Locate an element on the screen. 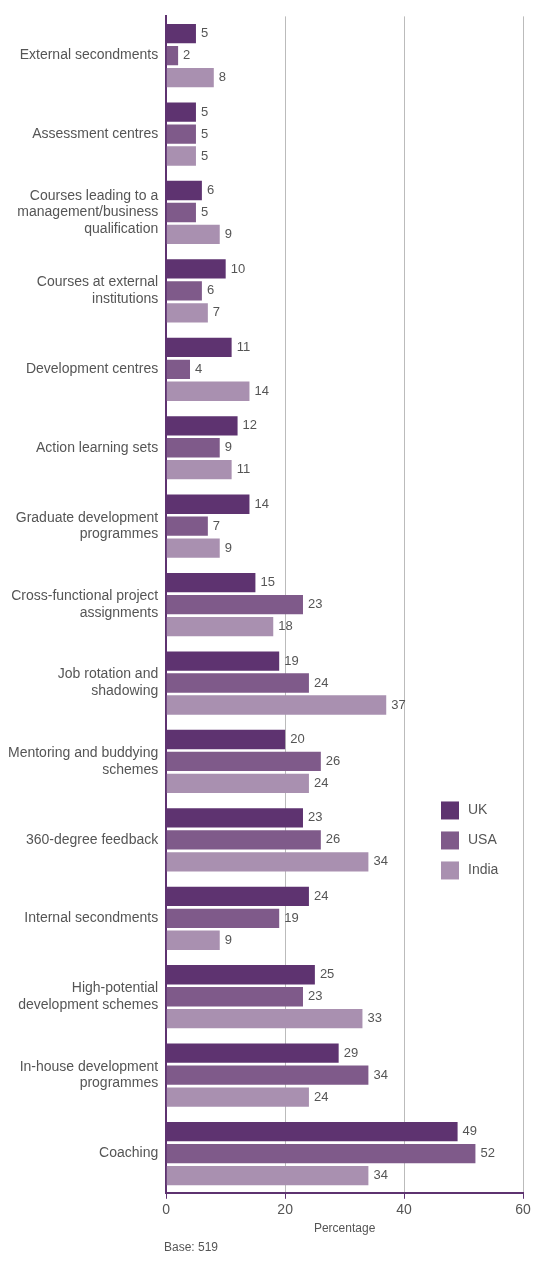 This screenshot has width=535, height=1280. y-tick-label: Mentoring and buddying schemes is located at coordinates (83, 760).